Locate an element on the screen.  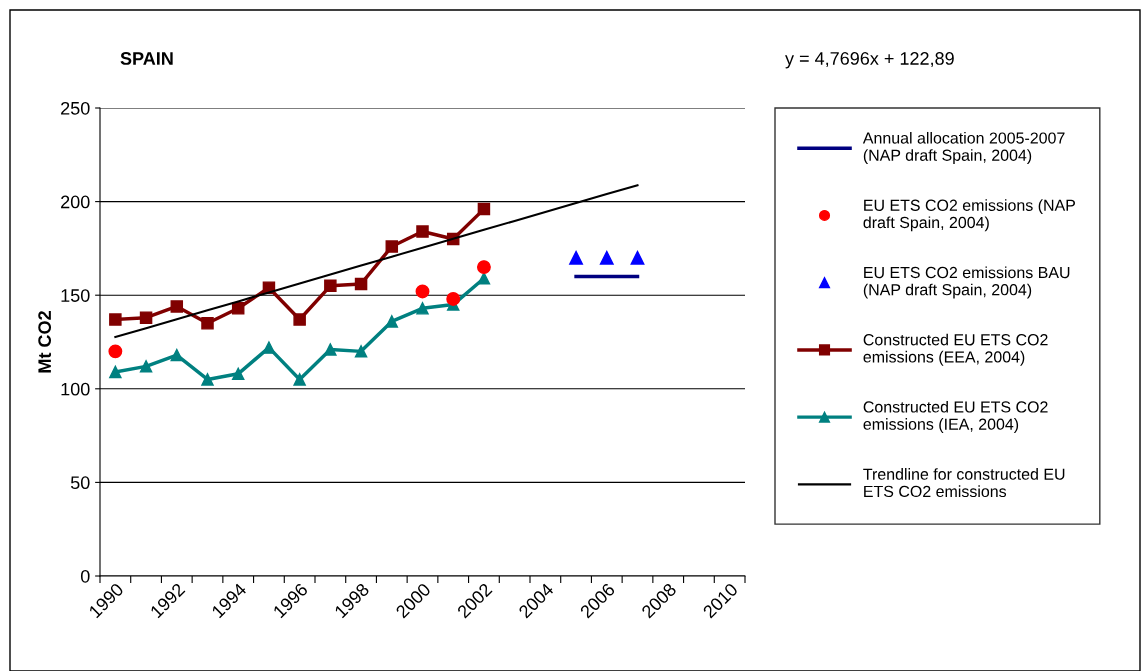
y-axis-title: Mt CO2 is located at coordinates (45, 342).